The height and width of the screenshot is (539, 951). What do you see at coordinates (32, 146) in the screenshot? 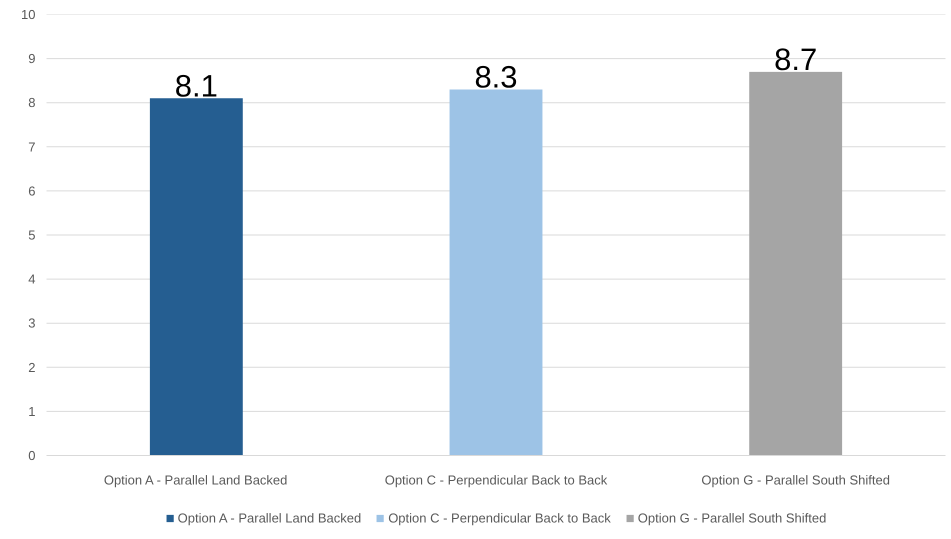
I see `y-tick-label: 7` at bounding box center [32, 146].